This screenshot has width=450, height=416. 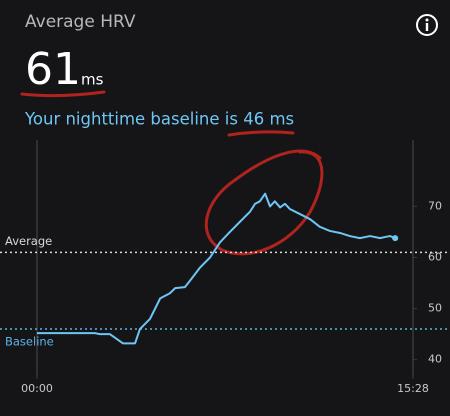 I want to click on info-icon, so click(x=427, y=25).